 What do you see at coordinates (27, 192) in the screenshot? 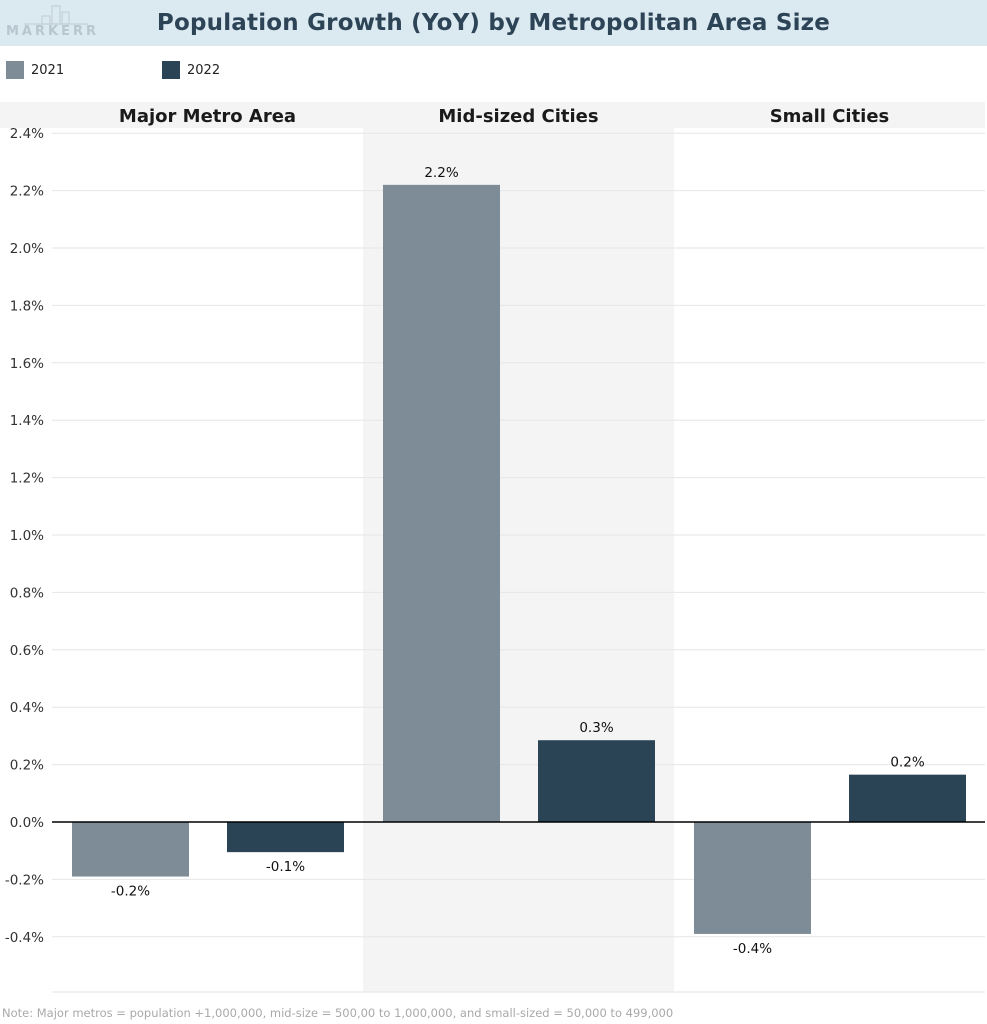
I see `y-tick-label: 2.2%` at bounding box center [27, 192].